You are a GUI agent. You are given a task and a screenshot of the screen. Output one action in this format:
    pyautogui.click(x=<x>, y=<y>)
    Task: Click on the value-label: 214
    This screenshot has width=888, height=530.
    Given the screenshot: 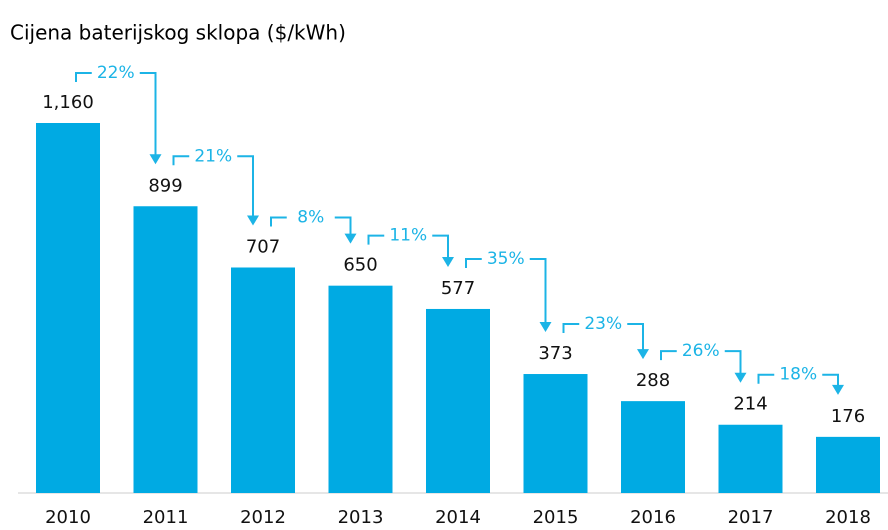 What is the action you would take?
    pyautogui.click(x=750, y=404)
    